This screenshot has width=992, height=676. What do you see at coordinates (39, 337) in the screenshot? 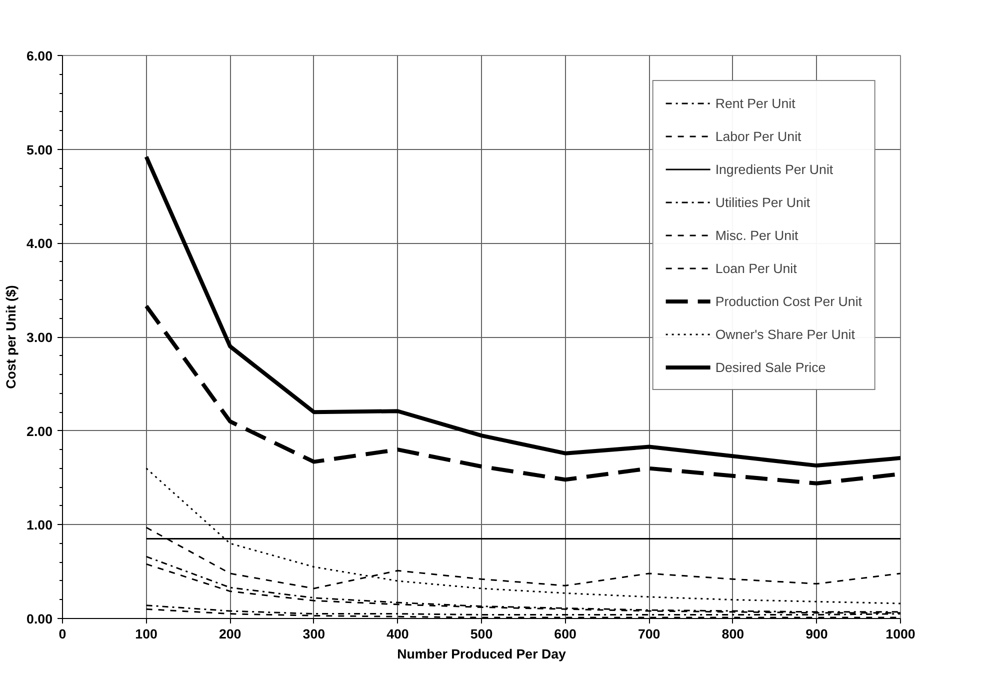
I see `y-tick-label: 3.00` at bounding box center [39, 337].